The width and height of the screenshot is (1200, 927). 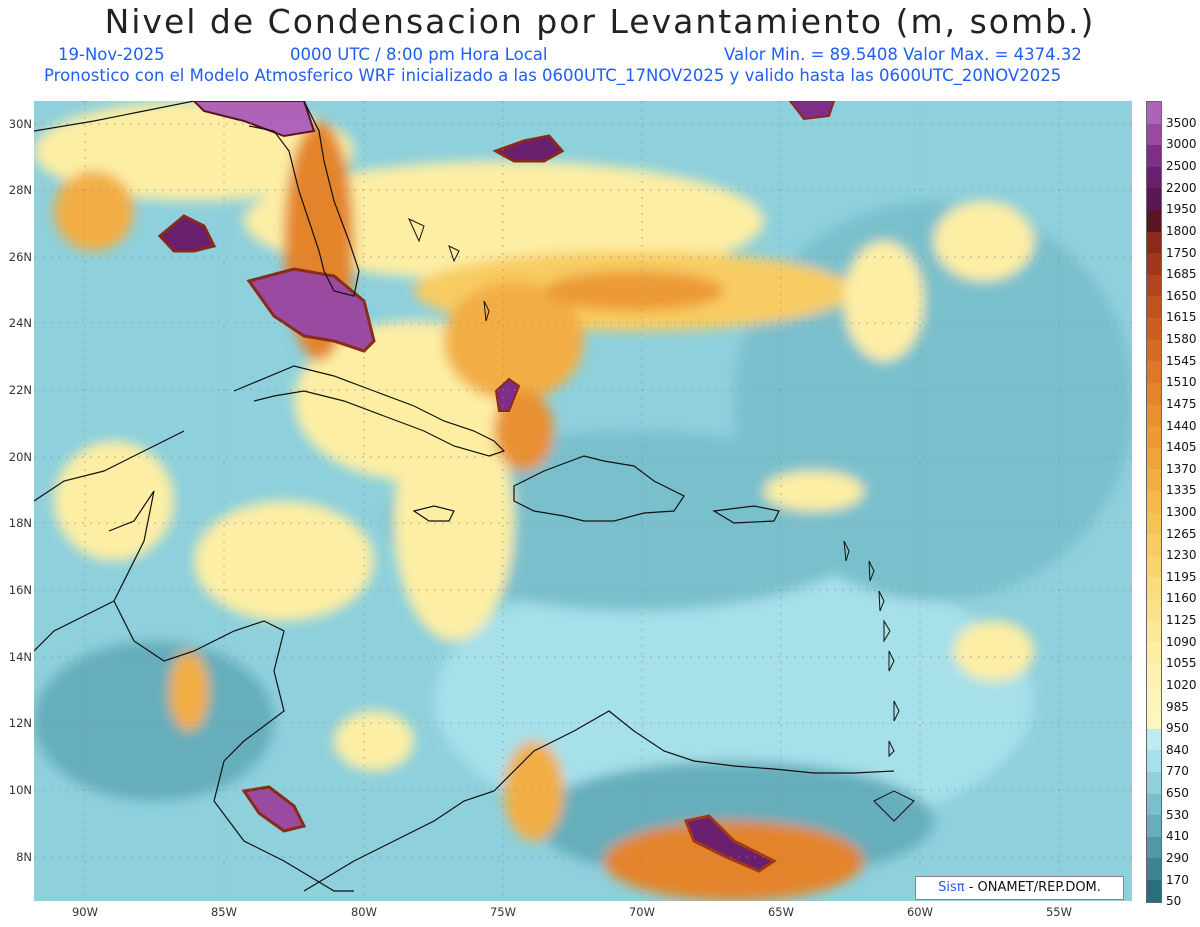 I want to click on colorbar-label: 1475, so click(x=1181, y=403).